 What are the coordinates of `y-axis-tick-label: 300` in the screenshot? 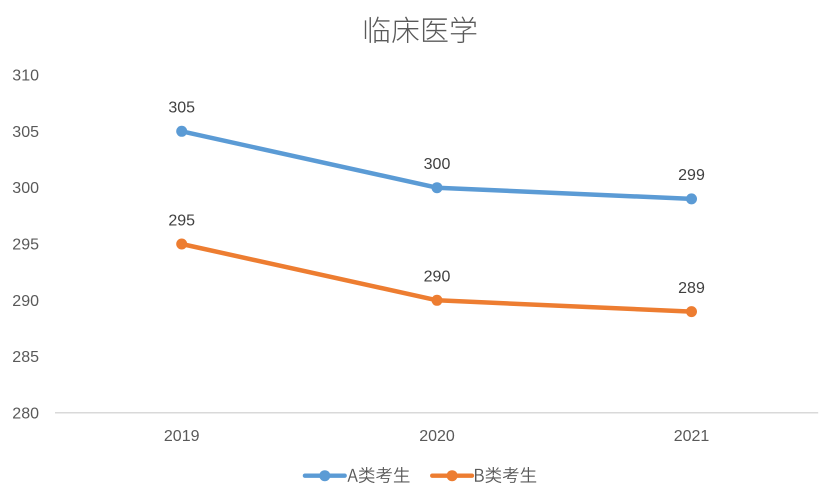 It's located at (25, 188).